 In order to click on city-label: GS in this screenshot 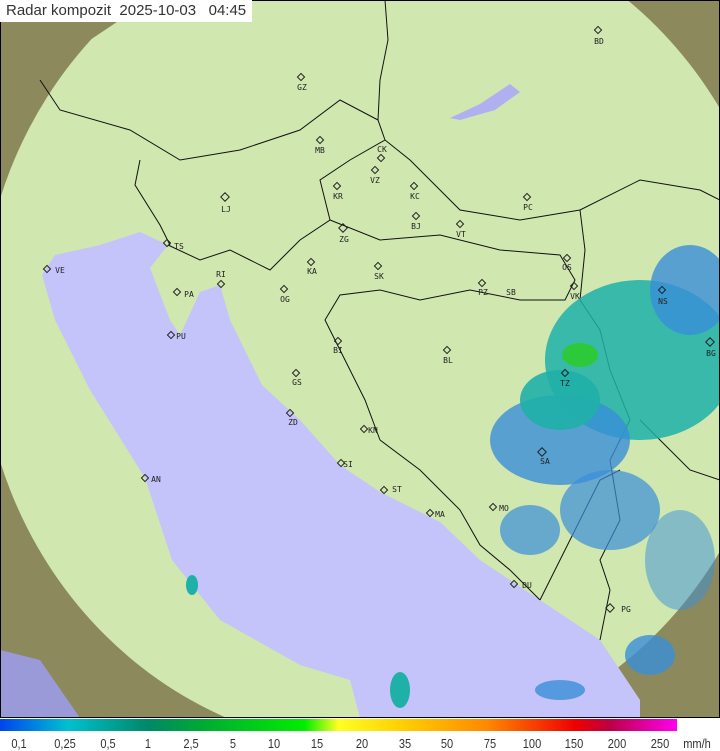, I will do `click(297, 382)`.